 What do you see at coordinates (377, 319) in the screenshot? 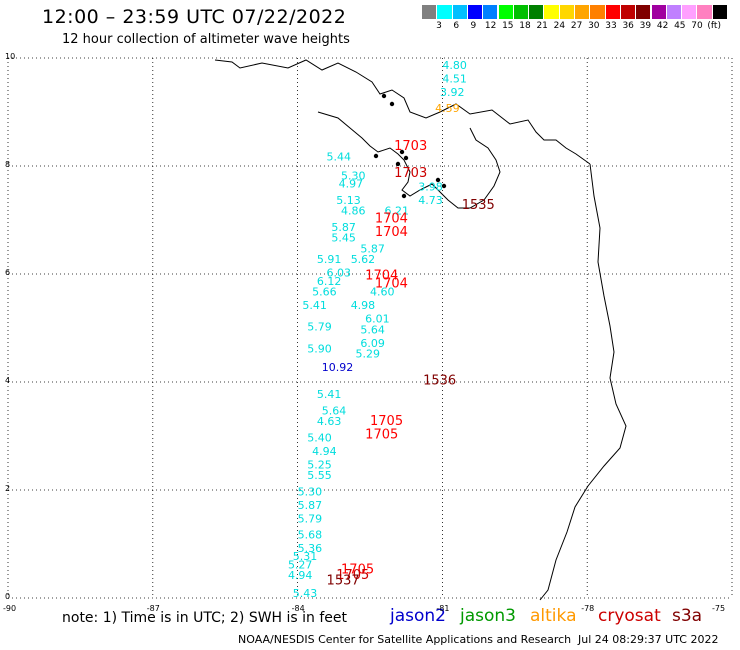
I see `wave-height-label: 6.01` at bounding box center [377, 319].